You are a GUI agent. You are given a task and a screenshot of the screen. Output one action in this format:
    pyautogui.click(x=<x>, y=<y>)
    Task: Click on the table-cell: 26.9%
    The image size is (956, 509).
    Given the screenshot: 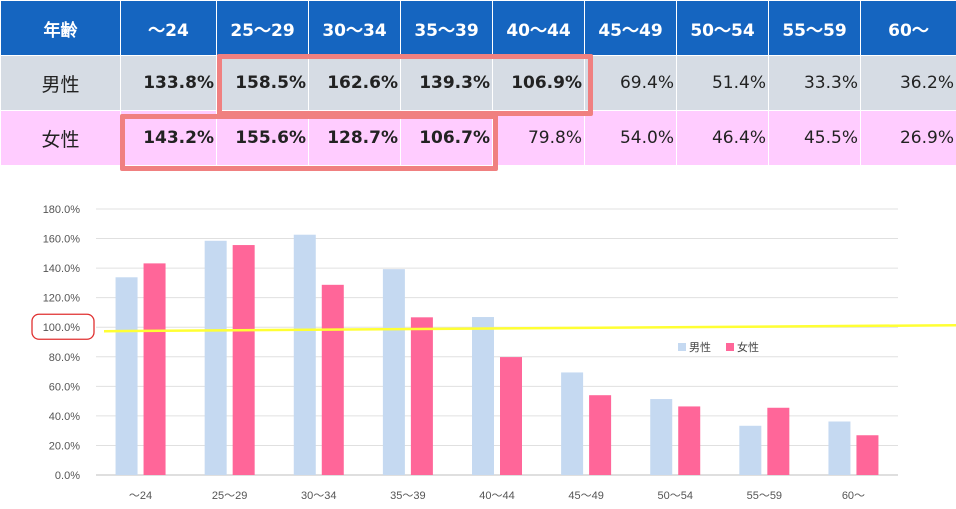 What is the action you would take?
    pyautogui.click(x=908, y=138)
    